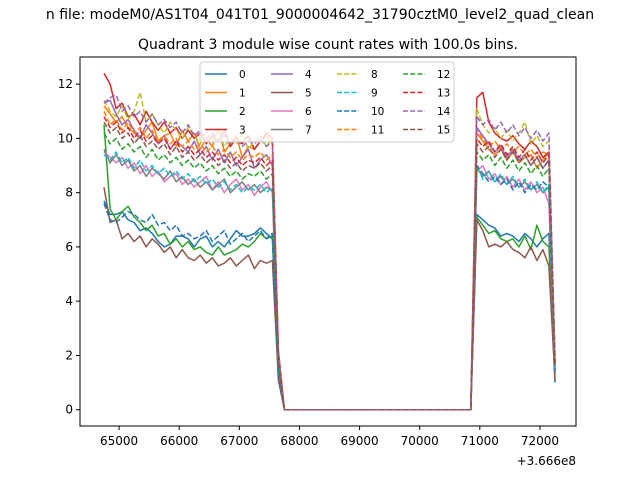  Describe the element at coordinates (443, 131) in the screenshot. I see `legend-label-15: 15` at that location.